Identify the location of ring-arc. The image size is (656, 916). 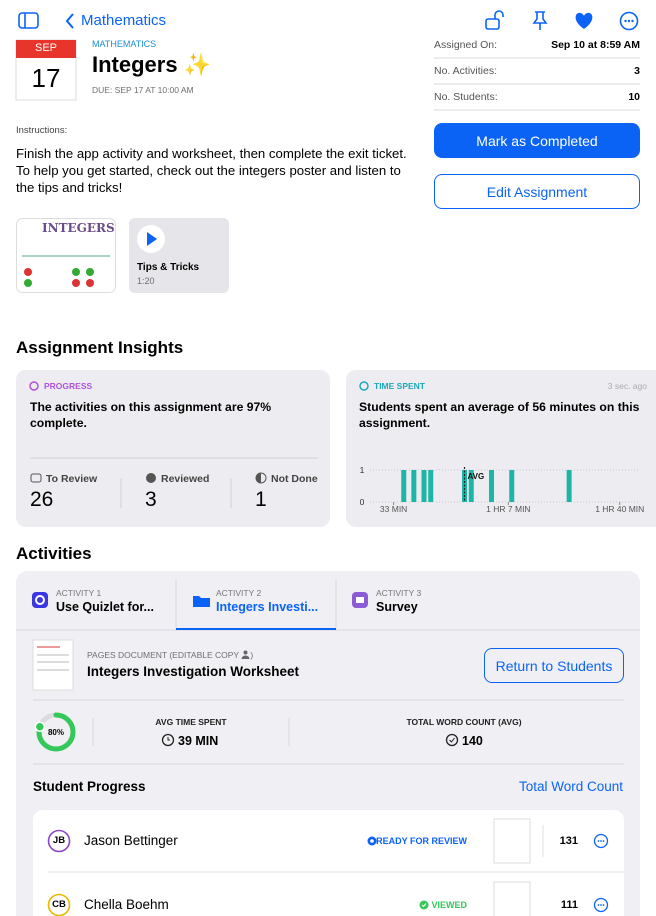
(56, 732).